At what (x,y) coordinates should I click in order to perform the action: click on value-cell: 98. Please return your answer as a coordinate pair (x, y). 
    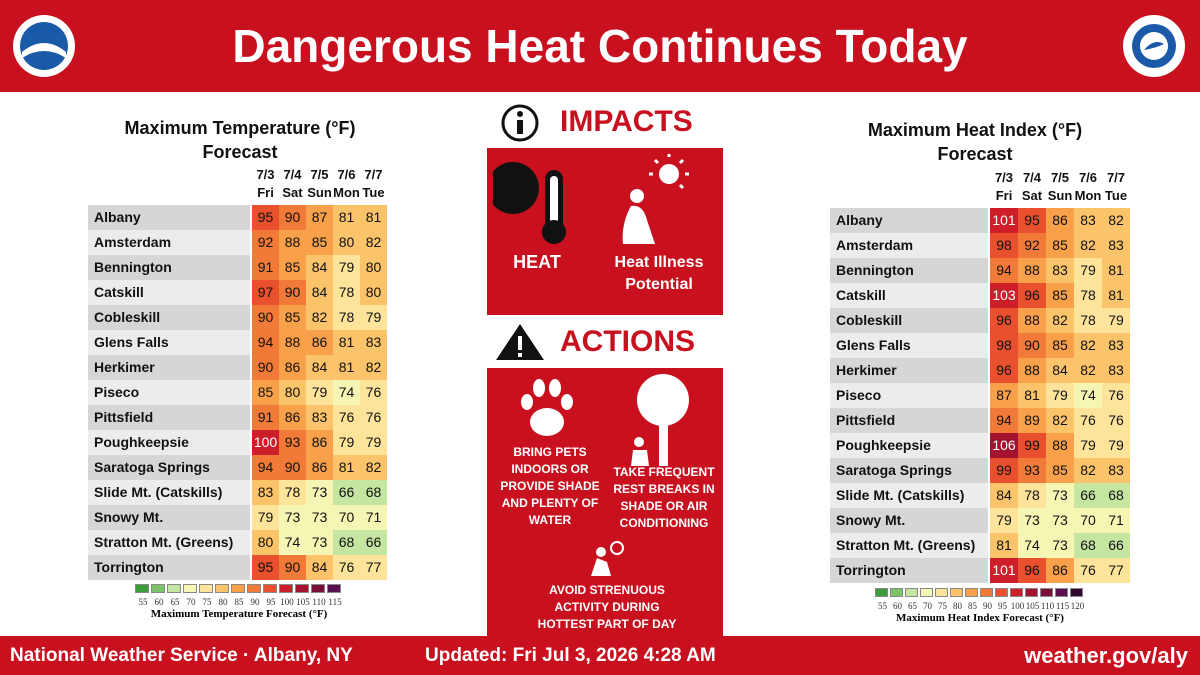
    Looking at the image, I should click on (1004, 245).